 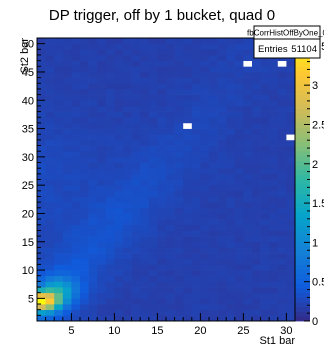 What do you see at coordinates (318, 283) in the screenshot?
I see `z-tick-label: 0.5` at bounding box center [318, 283].